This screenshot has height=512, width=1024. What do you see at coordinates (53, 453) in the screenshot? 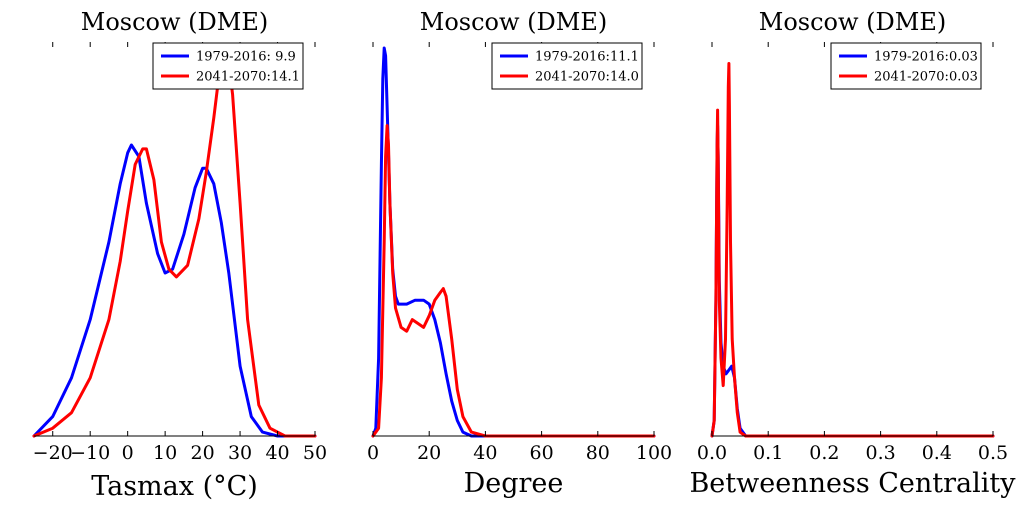
I see `x-tick-label: −20` at bounding box center [53, 453].